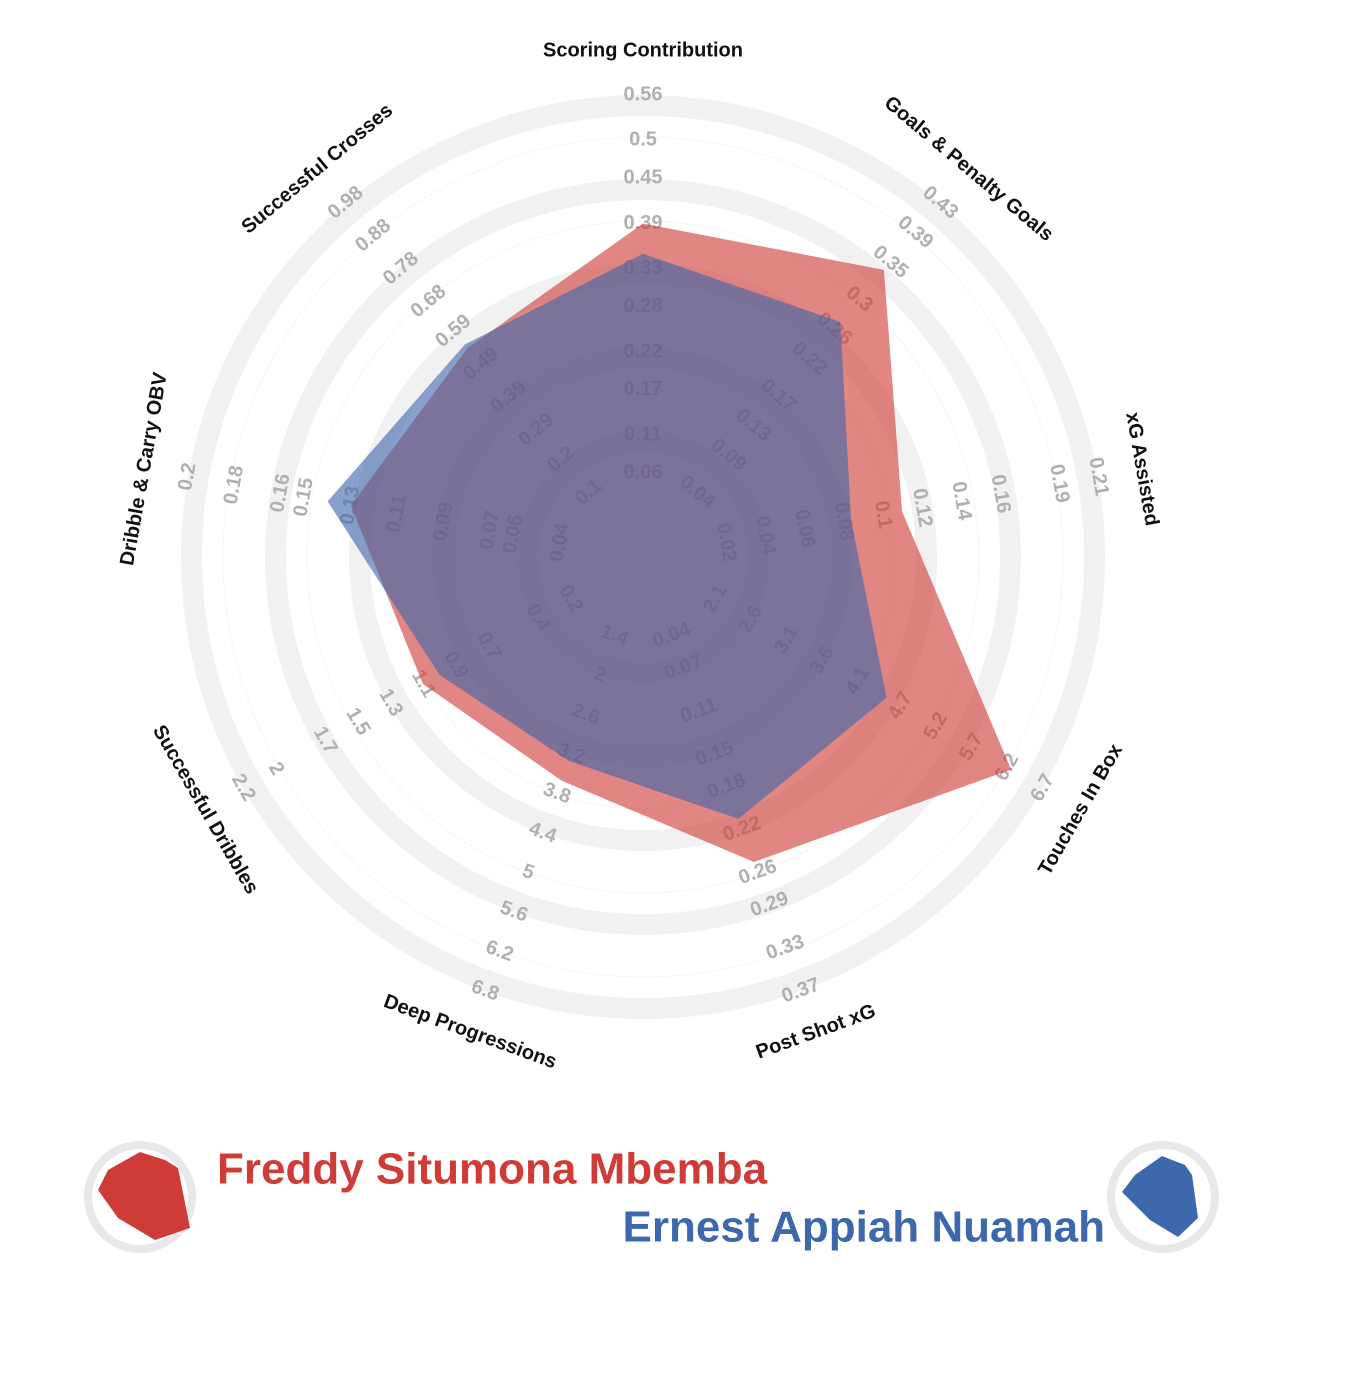  What do you see at coordinates (187, 476) in the screenshot?
I see `tick-label: 0.2` at bounding box center [187, 476].